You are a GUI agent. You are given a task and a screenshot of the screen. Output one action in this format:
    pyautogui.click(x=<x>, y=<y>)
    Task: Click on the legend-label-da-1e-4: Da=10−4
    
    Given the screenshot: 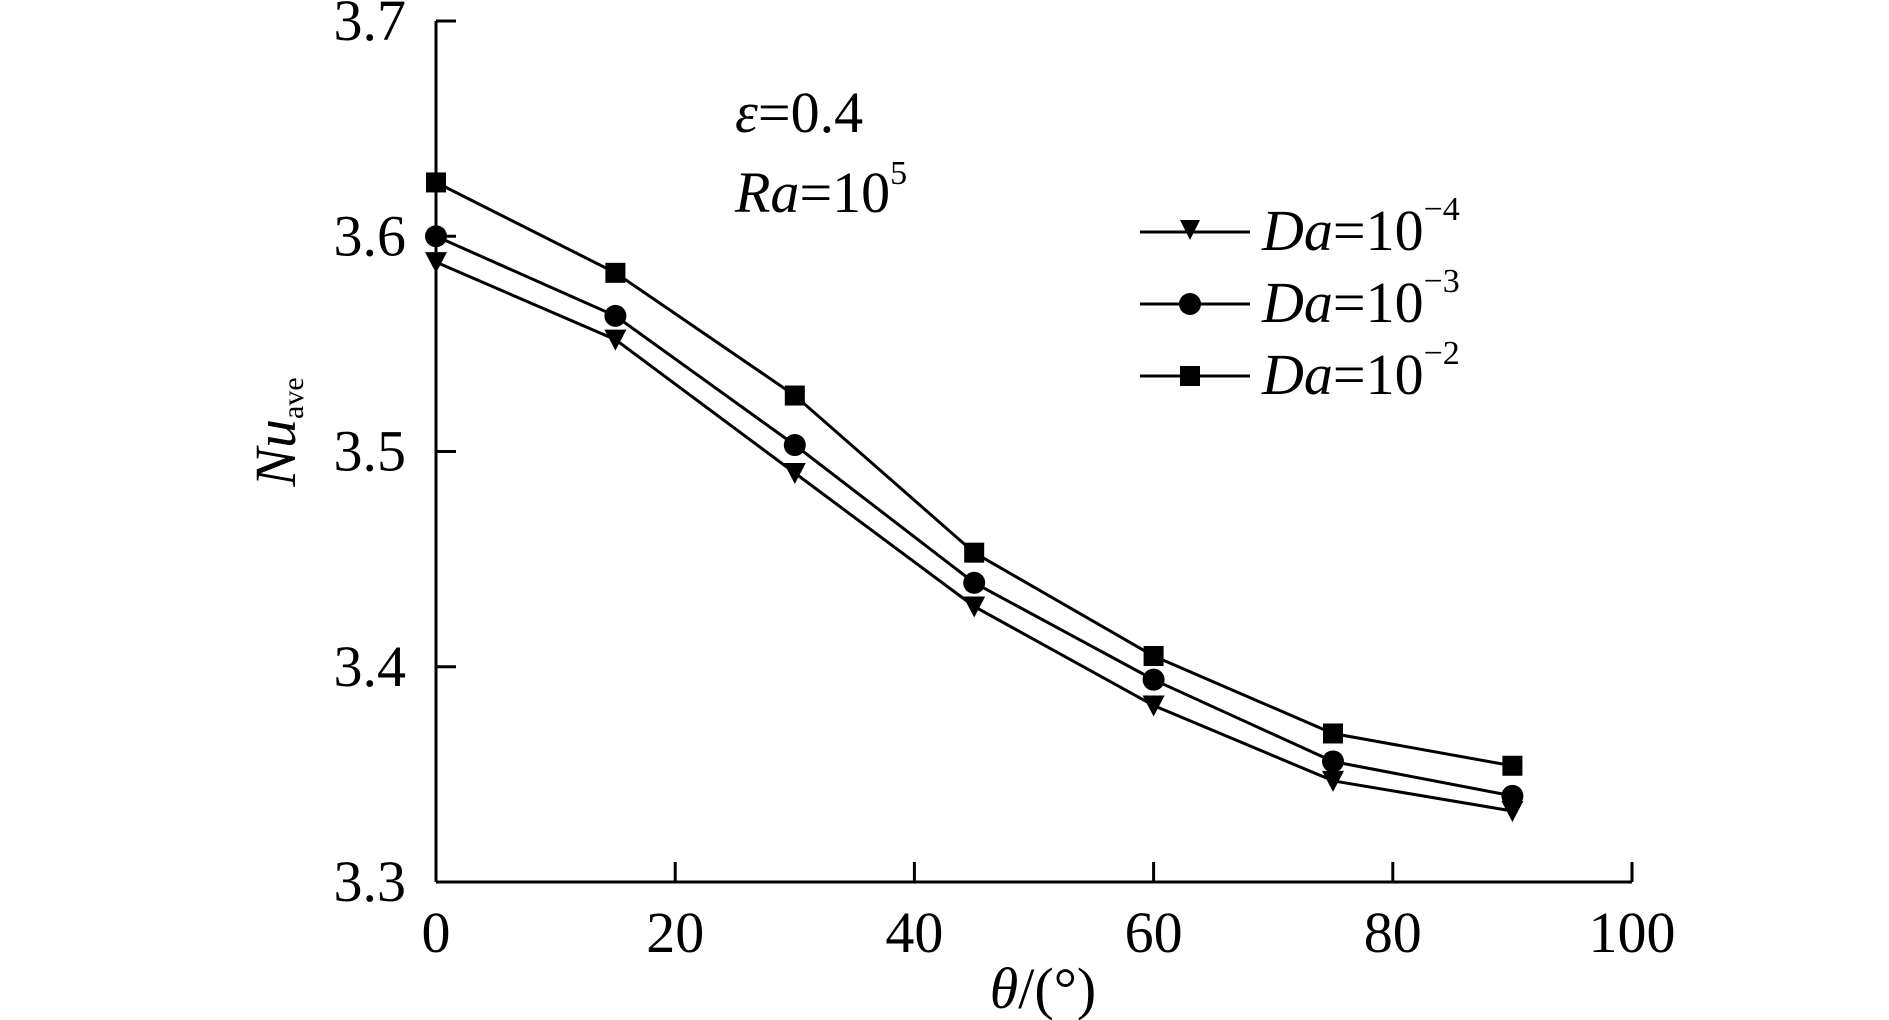 What is the action you would take?
    pyautogui.click(x=1360, y=227)
    